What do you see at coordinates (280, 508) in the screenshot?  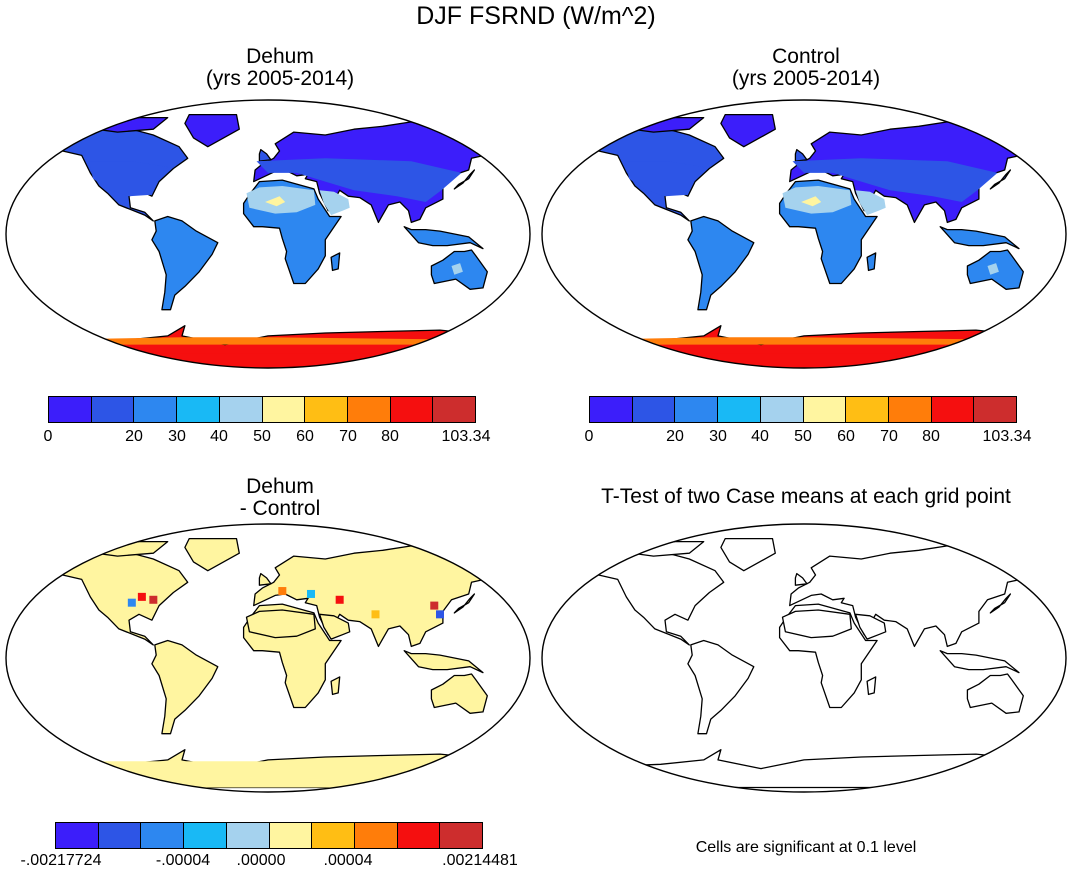 I see `panel-title-diff-line2: - Control` at bounding box center [280, 508].